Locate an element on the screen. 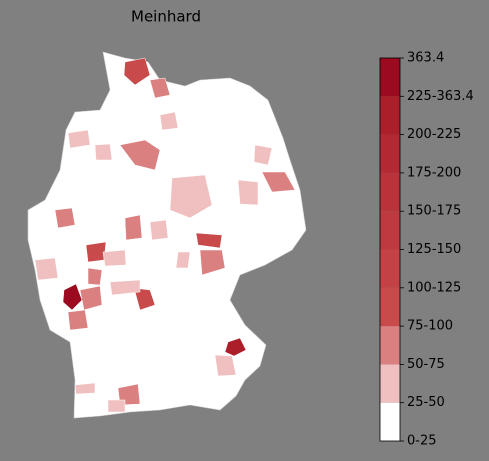 This screenshot has height=461, width=489. colorbar-label: 100-125 is located at coordinates (434, 287).